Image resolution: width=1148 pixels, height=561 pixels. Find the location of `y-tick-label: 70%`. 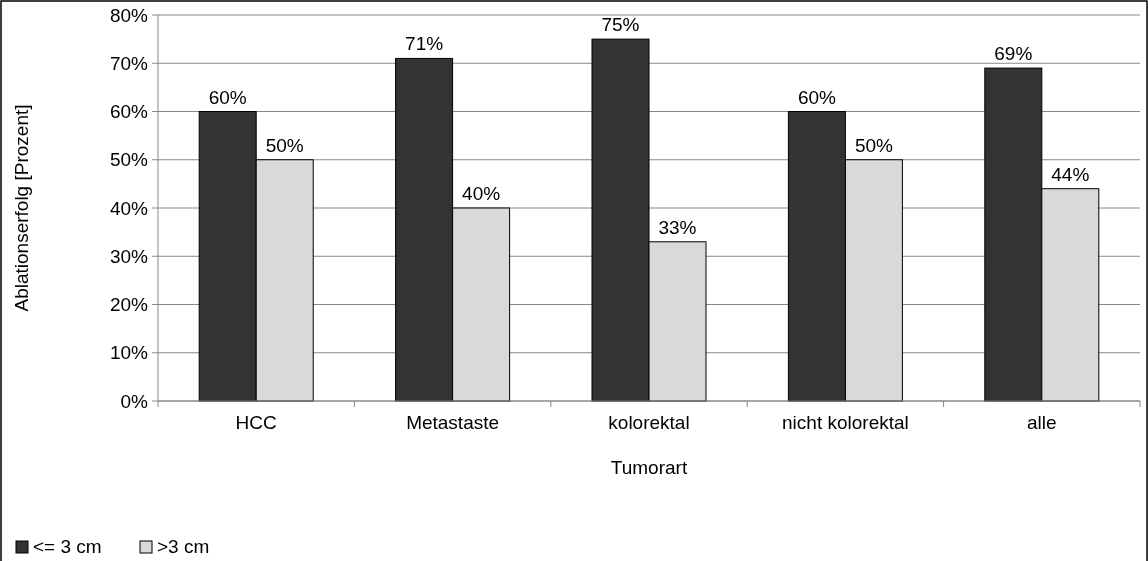

y-tick-label: 70% is located at coordinates (129, 63).